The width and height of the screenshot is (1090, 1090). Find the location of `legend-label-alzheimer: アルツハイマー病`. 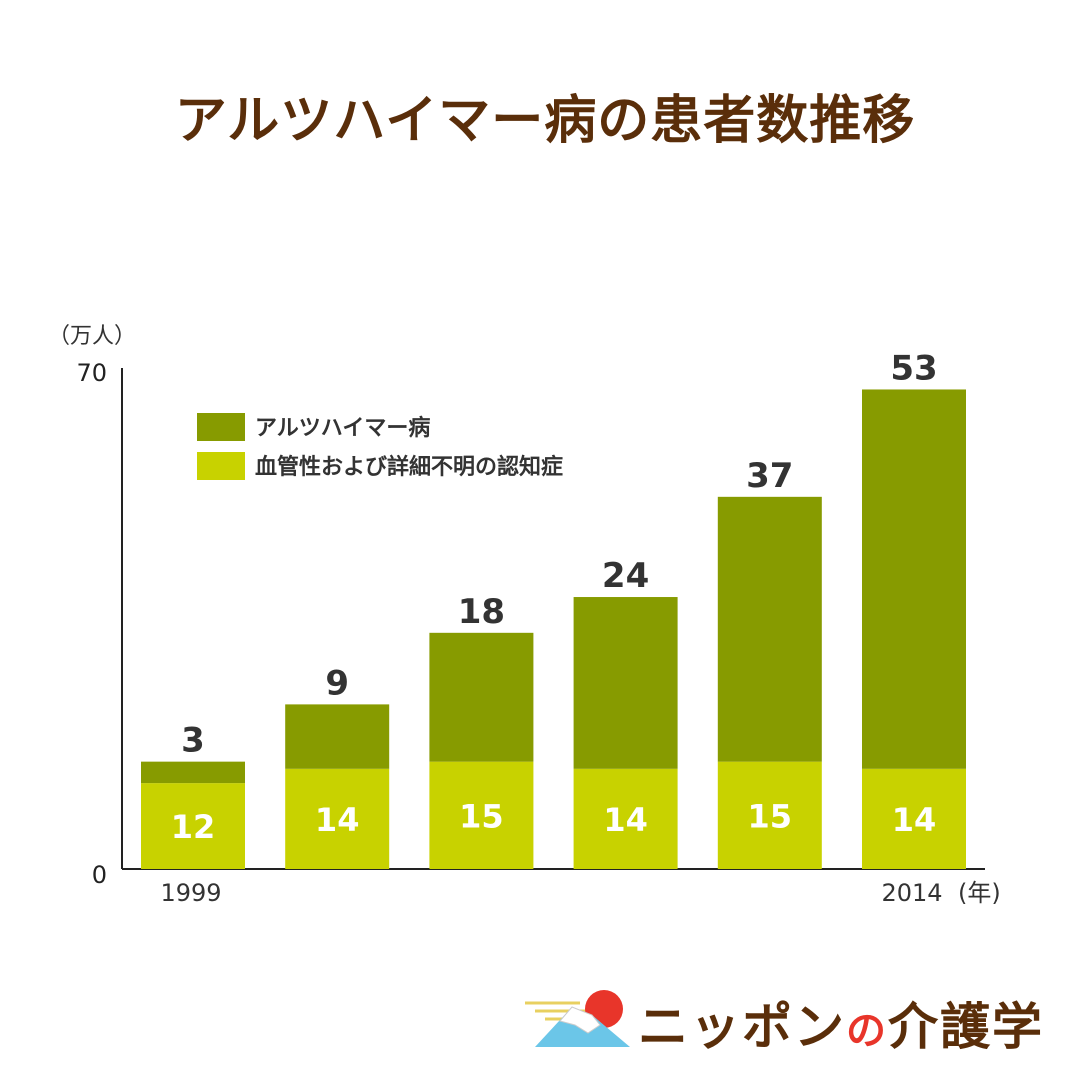

legend-label-alzheimer: アルツハイマー病 is located at coordinates (342, 428).